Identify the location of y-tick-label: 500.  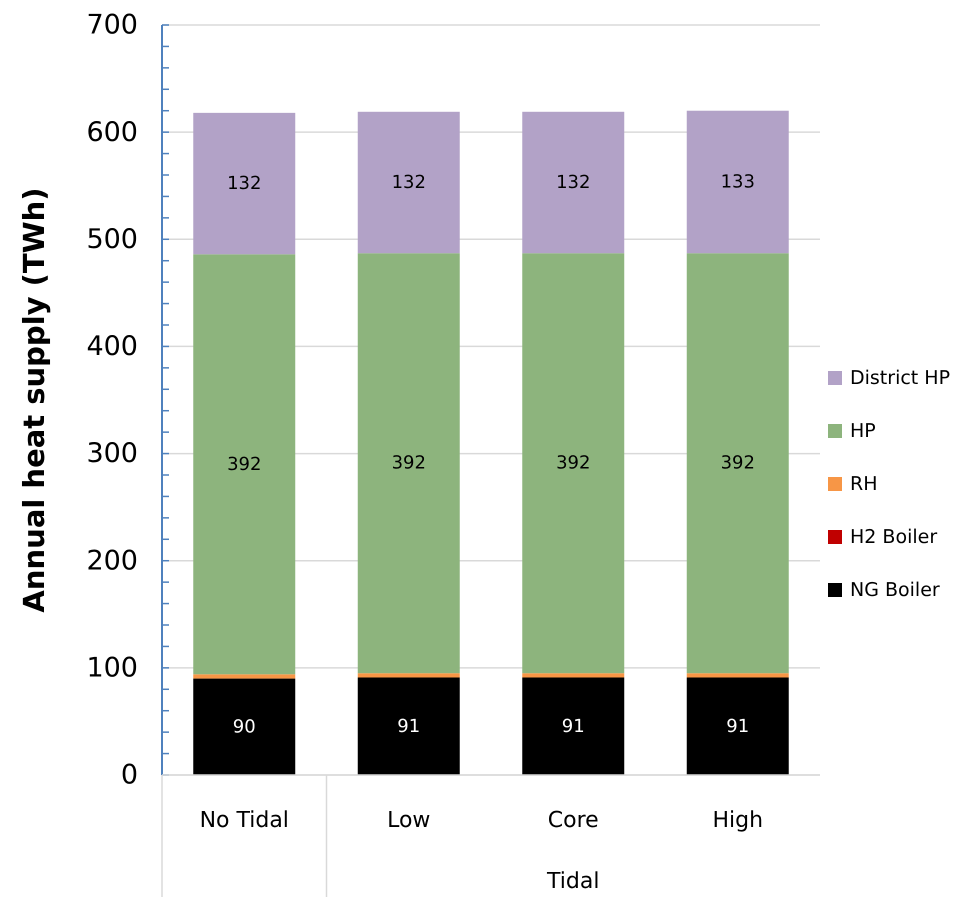
(112, 239).